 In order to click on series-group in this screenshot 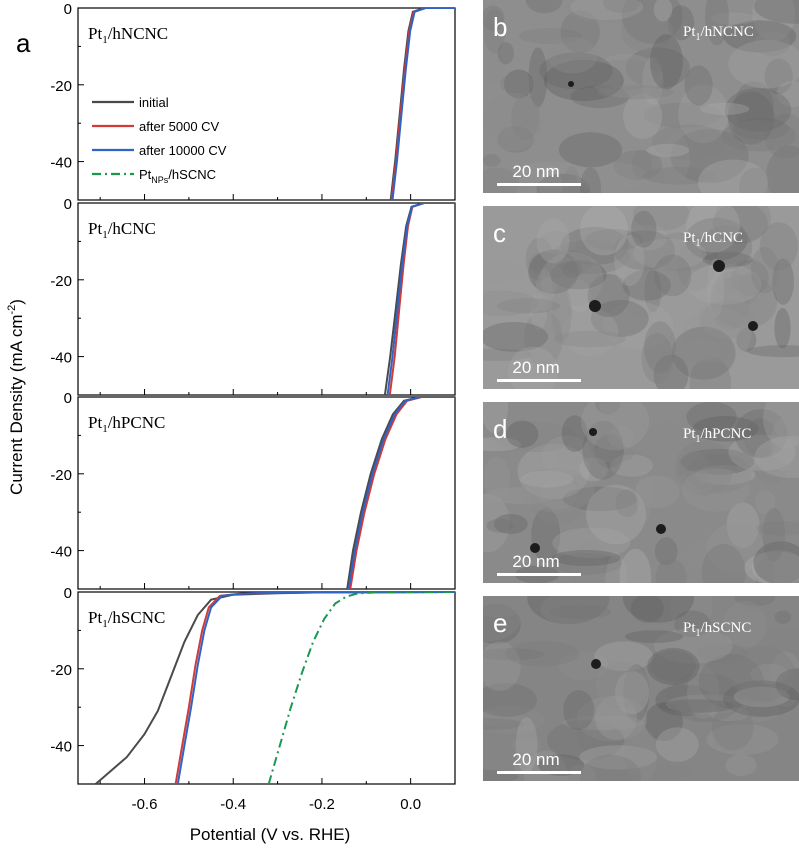, I will do `click(419, 299)`.